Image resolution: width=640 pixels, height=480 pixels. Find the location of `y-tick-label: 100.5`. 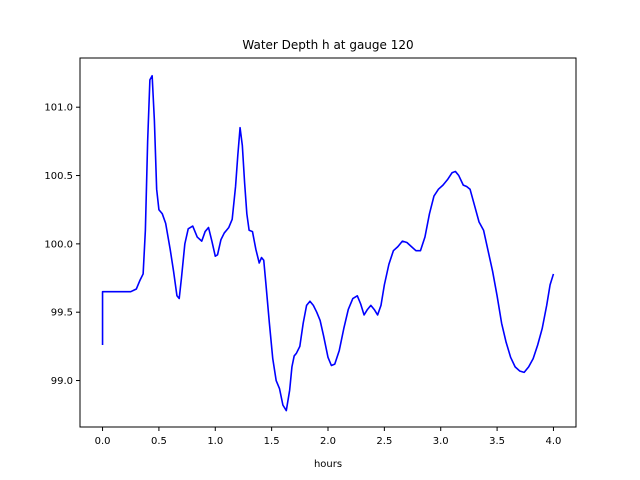

y-tick-label: 100.5 is located at coordinates (58, 176).